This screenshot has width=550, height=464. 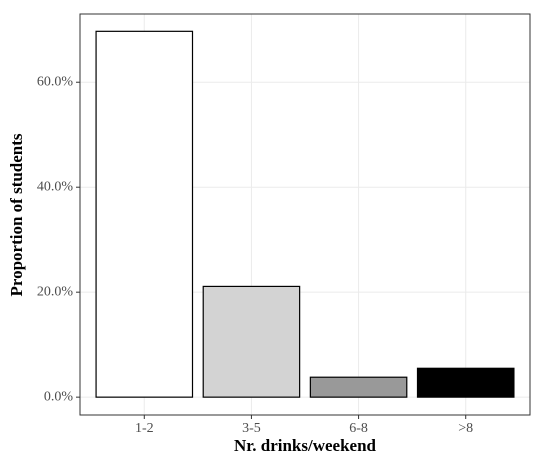 I want to click on y-tick-label: 40.0%, so click(x=55, y=186).